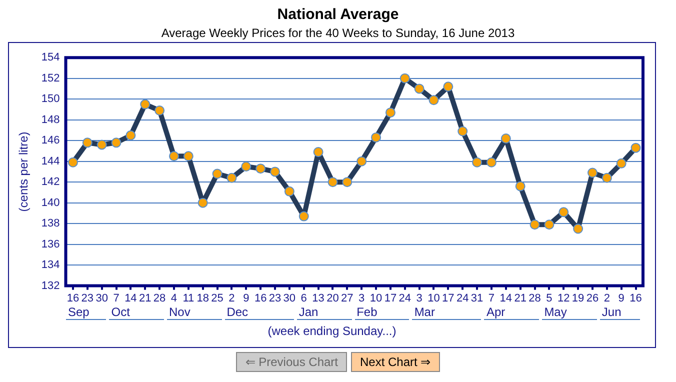  Describe the element at coordinates (338, 14) in the screenshot. I see `chart-title: National Average` at that location.